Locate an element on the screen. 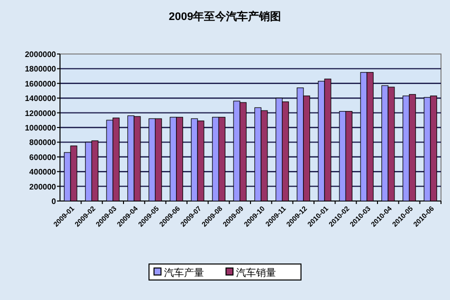 The width and height of the screenshot is (450, 300). y-tick-label: 1000000 is located at coordinates (40, 128).